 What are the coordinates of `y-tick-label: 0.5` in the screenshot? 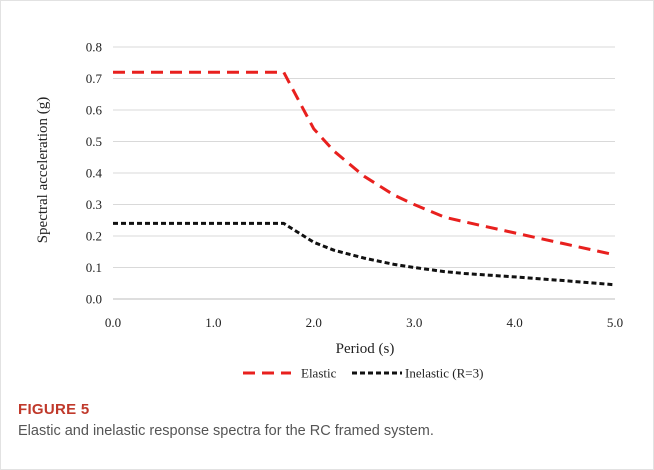 It's located at (94, 141).